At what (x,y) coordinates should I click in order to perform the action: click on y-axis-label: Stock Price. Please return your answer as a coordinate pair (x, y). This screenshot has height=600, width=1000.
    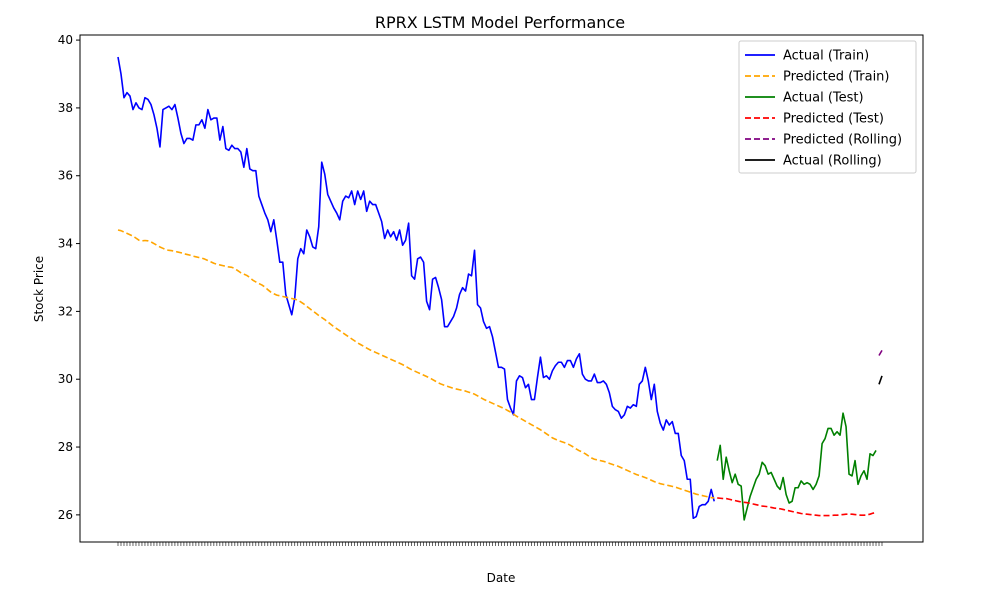
    Looking at the image, I should click on (39, 289).